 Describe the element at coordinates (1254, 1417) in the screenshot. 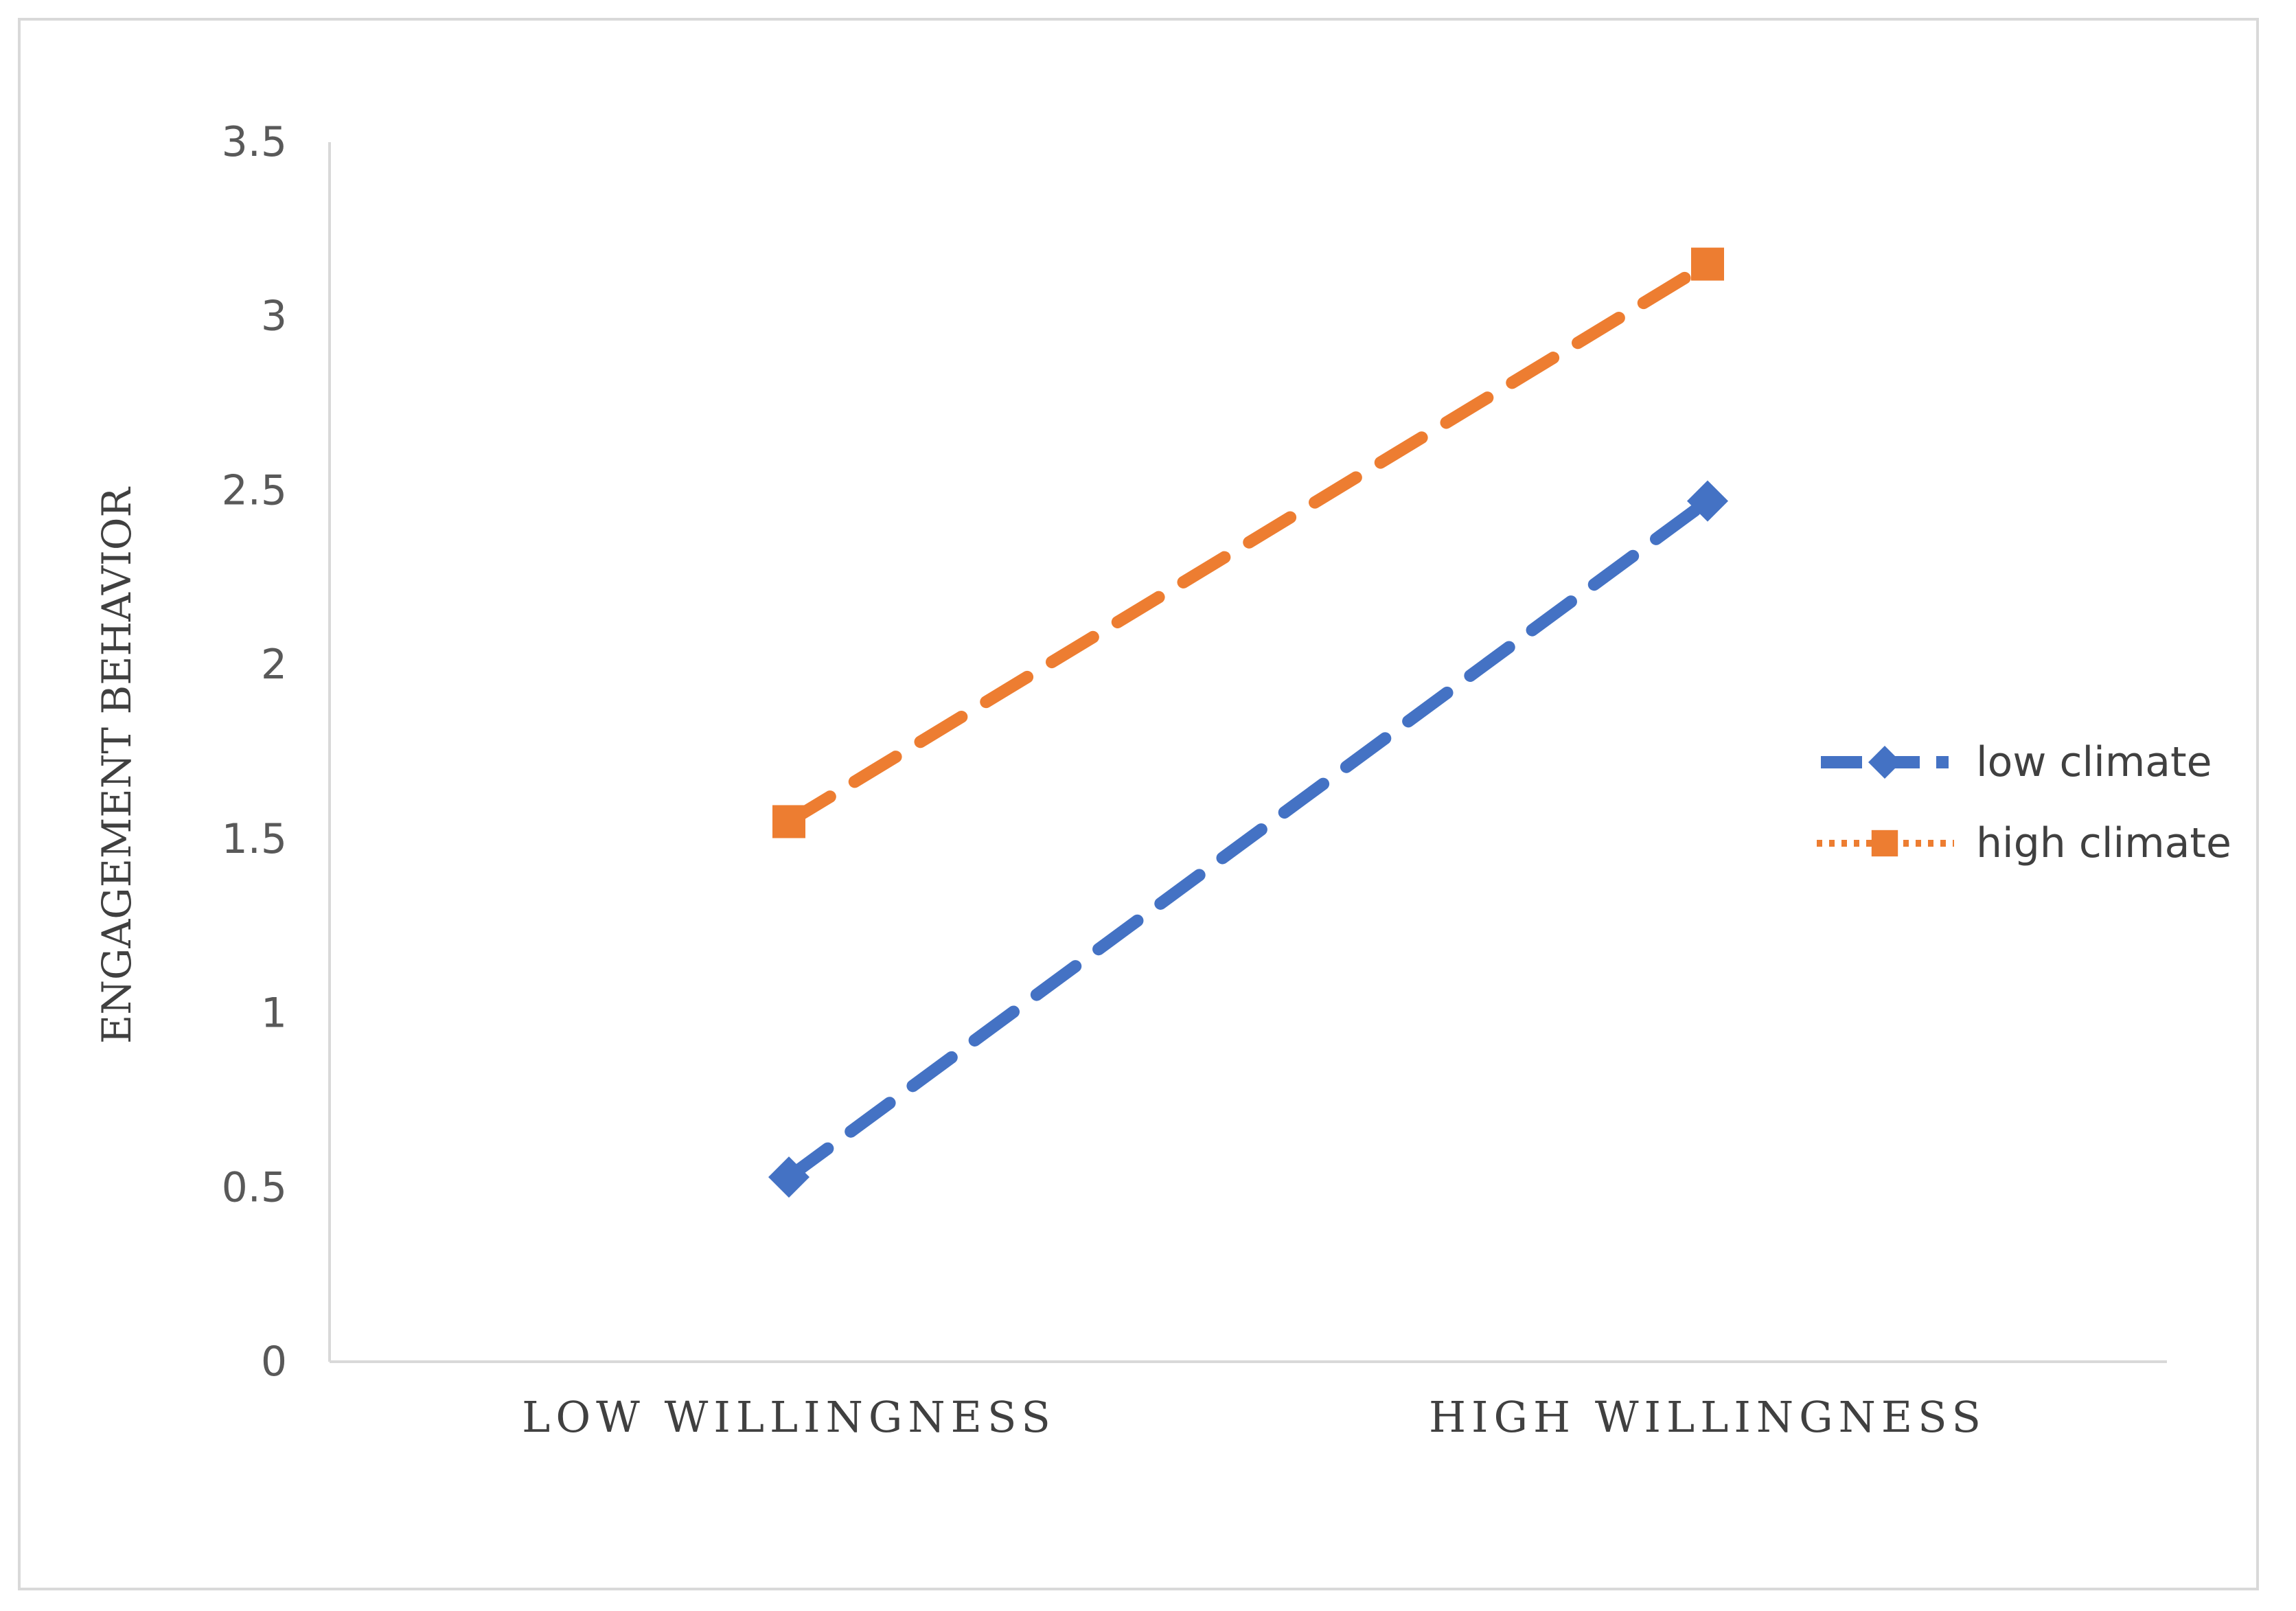

I see `x-axis-categories: LOW WILLINGNESS HIGH WILLINGNESS` at that location.